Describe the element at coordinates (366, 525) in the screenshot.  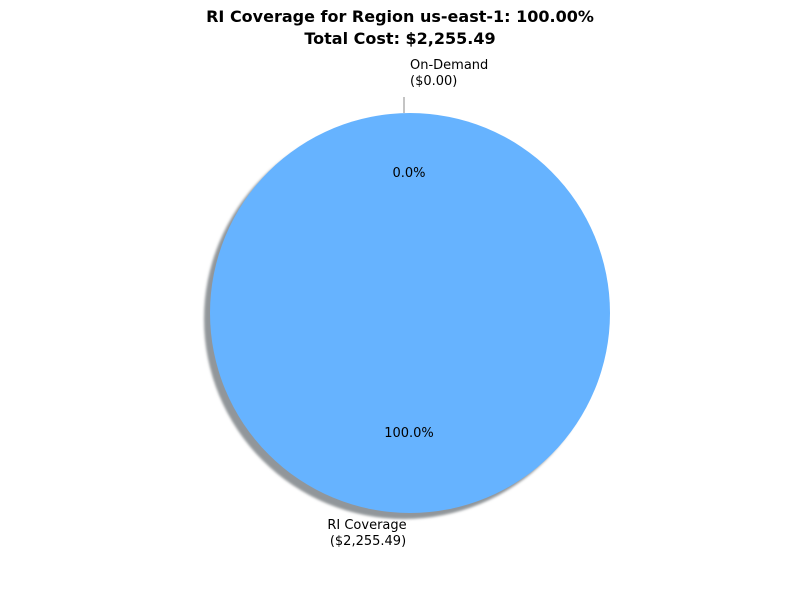
I see `slice-label-ri-coverage: RI Coverage` at that location.